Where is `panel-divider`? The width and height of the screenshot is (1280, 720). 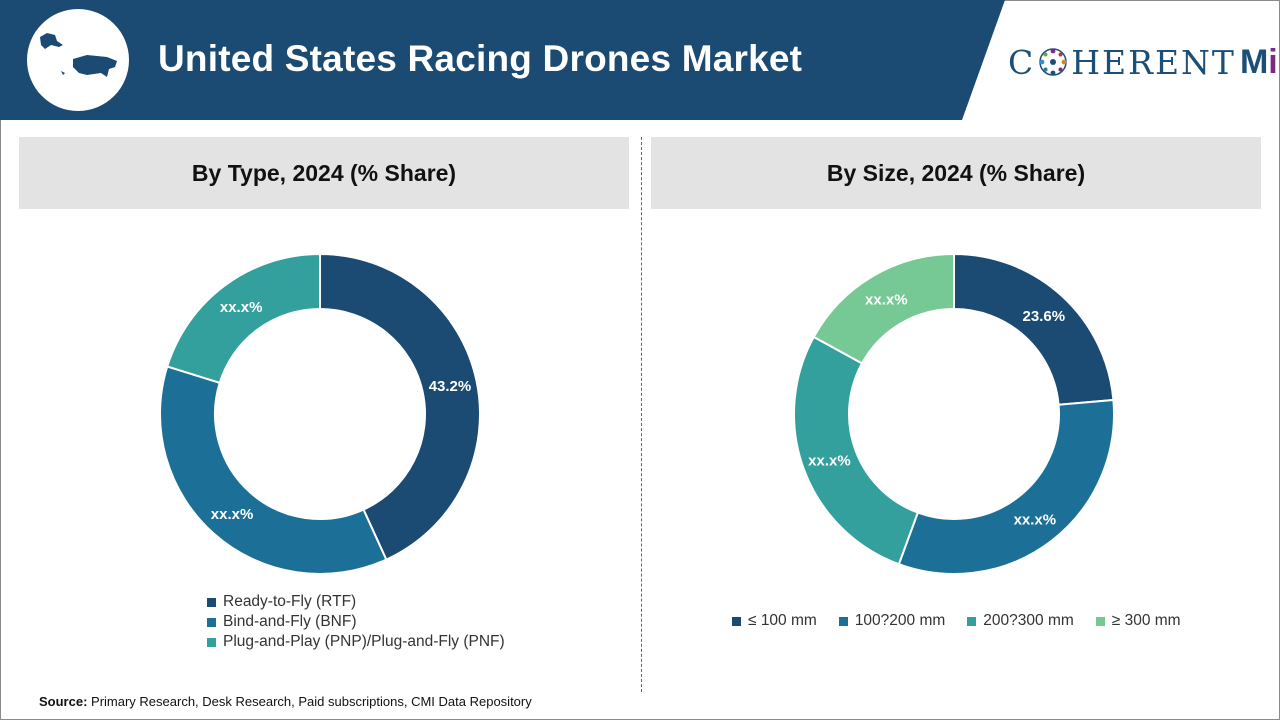
panel-divider is located at coordinates (641, 414).